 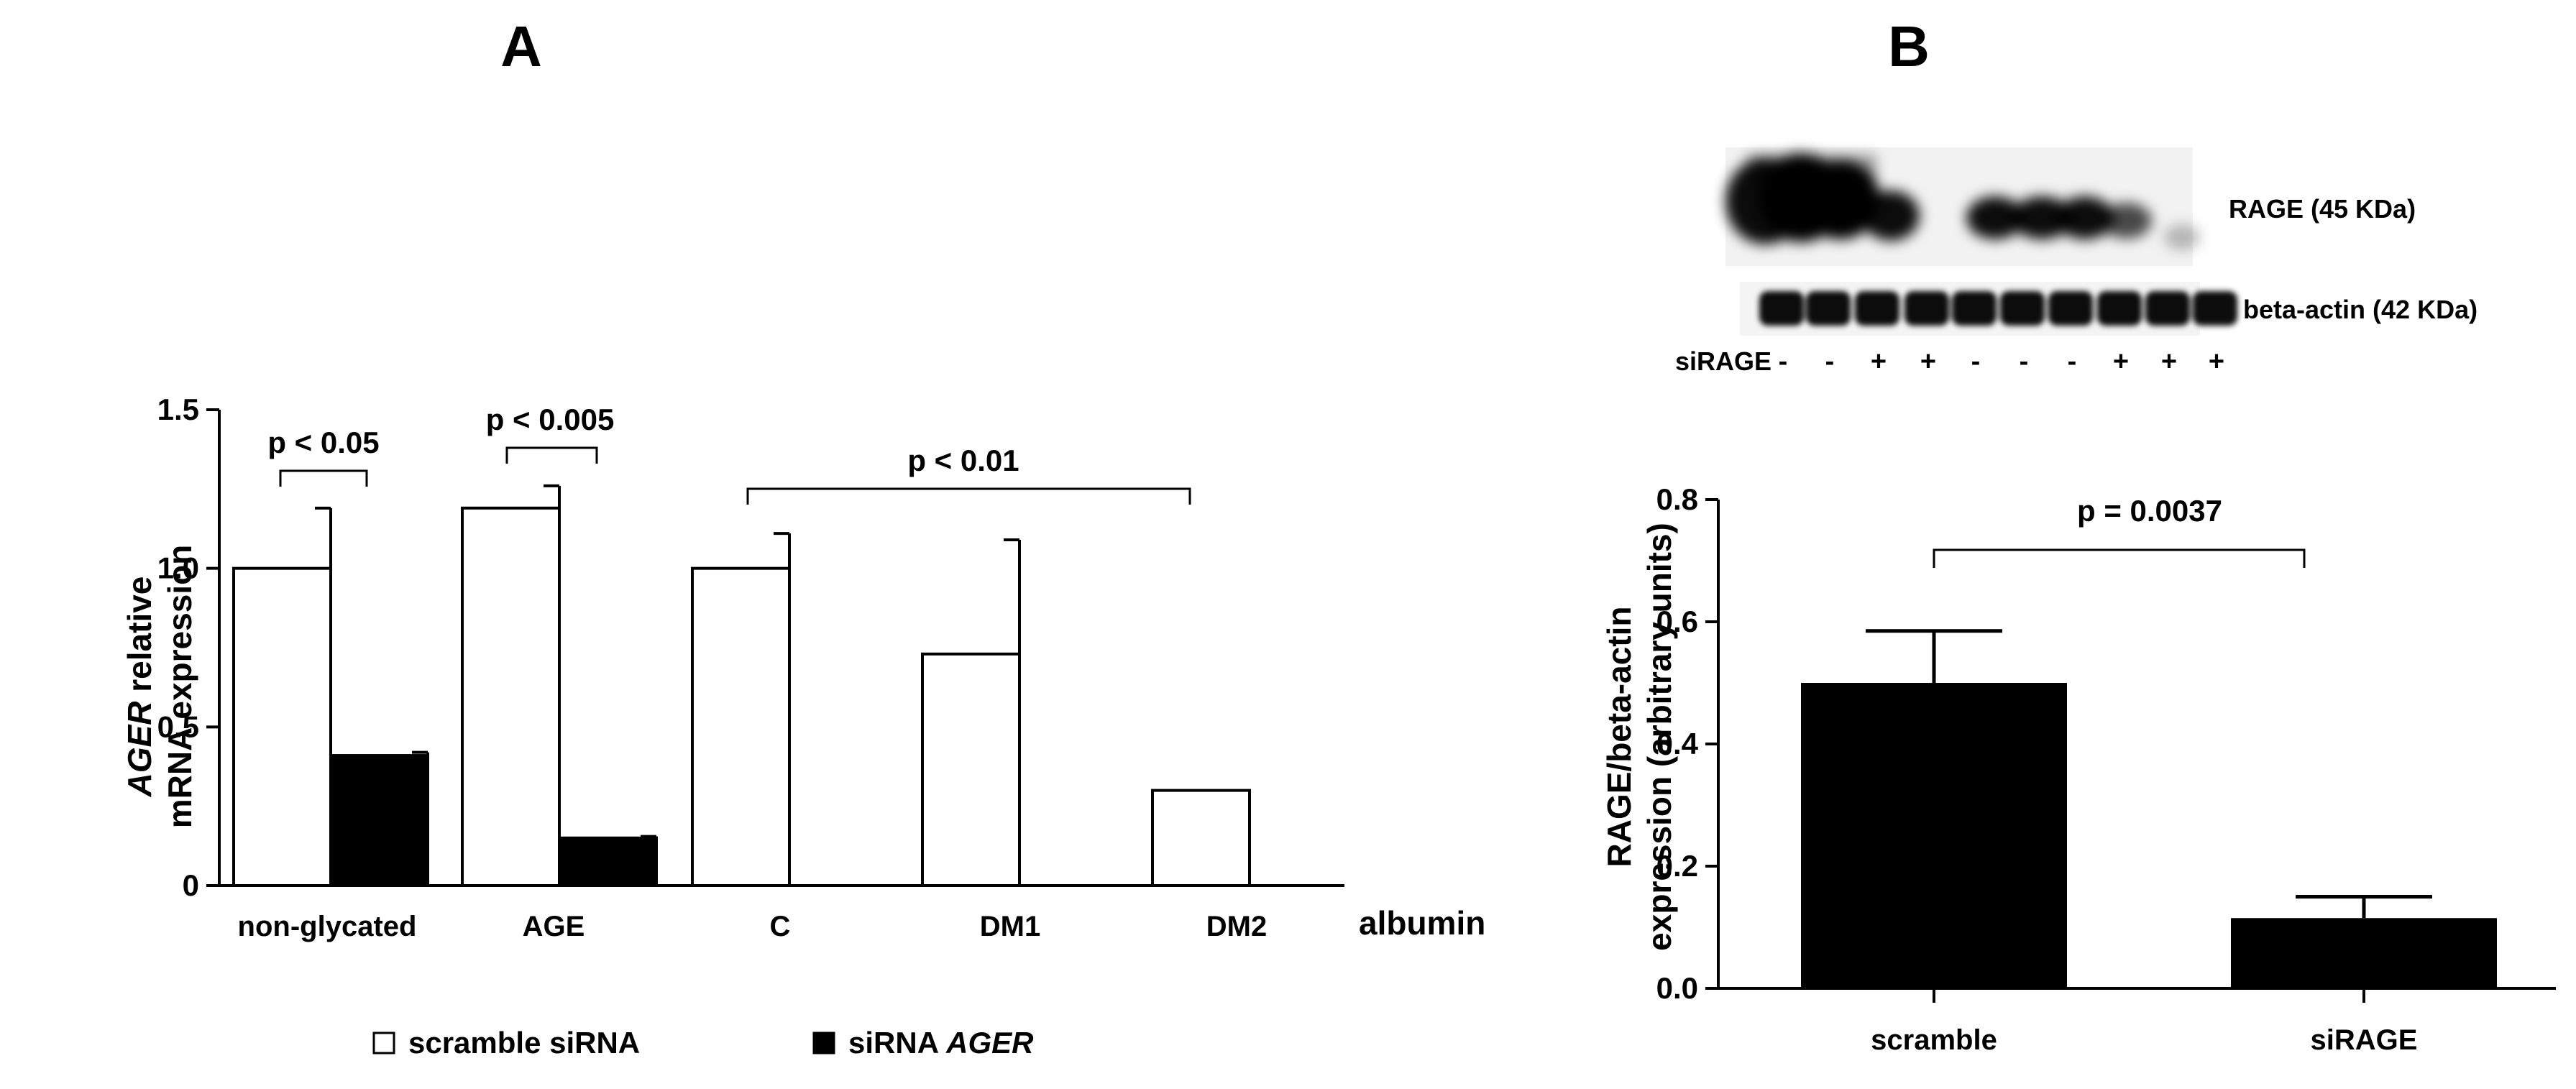 What do you see at coordinates (1934, 1040) in the screenshot?
I see `chart-b-category-label: scramble` at bounding box center [1934, 1040].